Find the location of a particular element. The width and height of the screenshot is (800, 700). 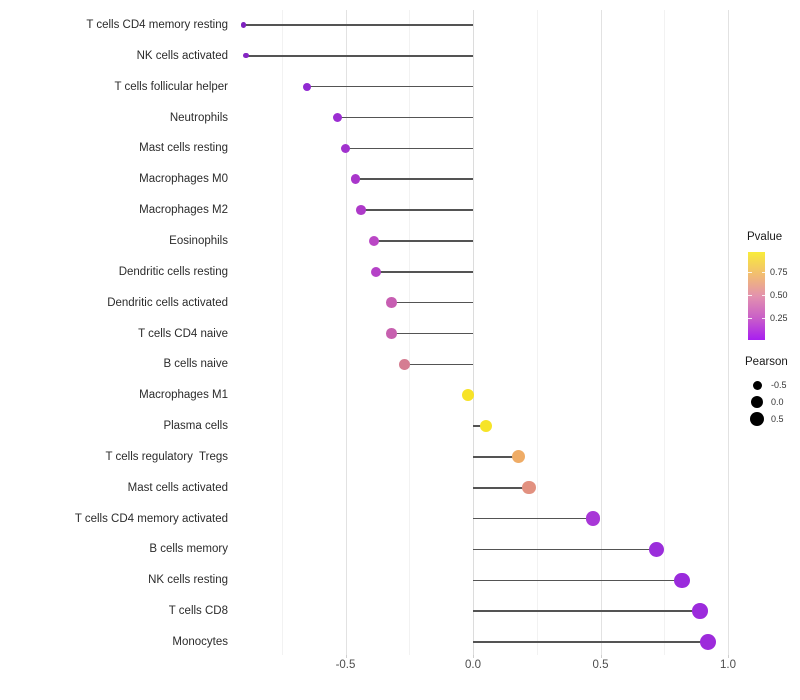

pvalue-tick-label: 0.25 is located at coordinates (779, 318).